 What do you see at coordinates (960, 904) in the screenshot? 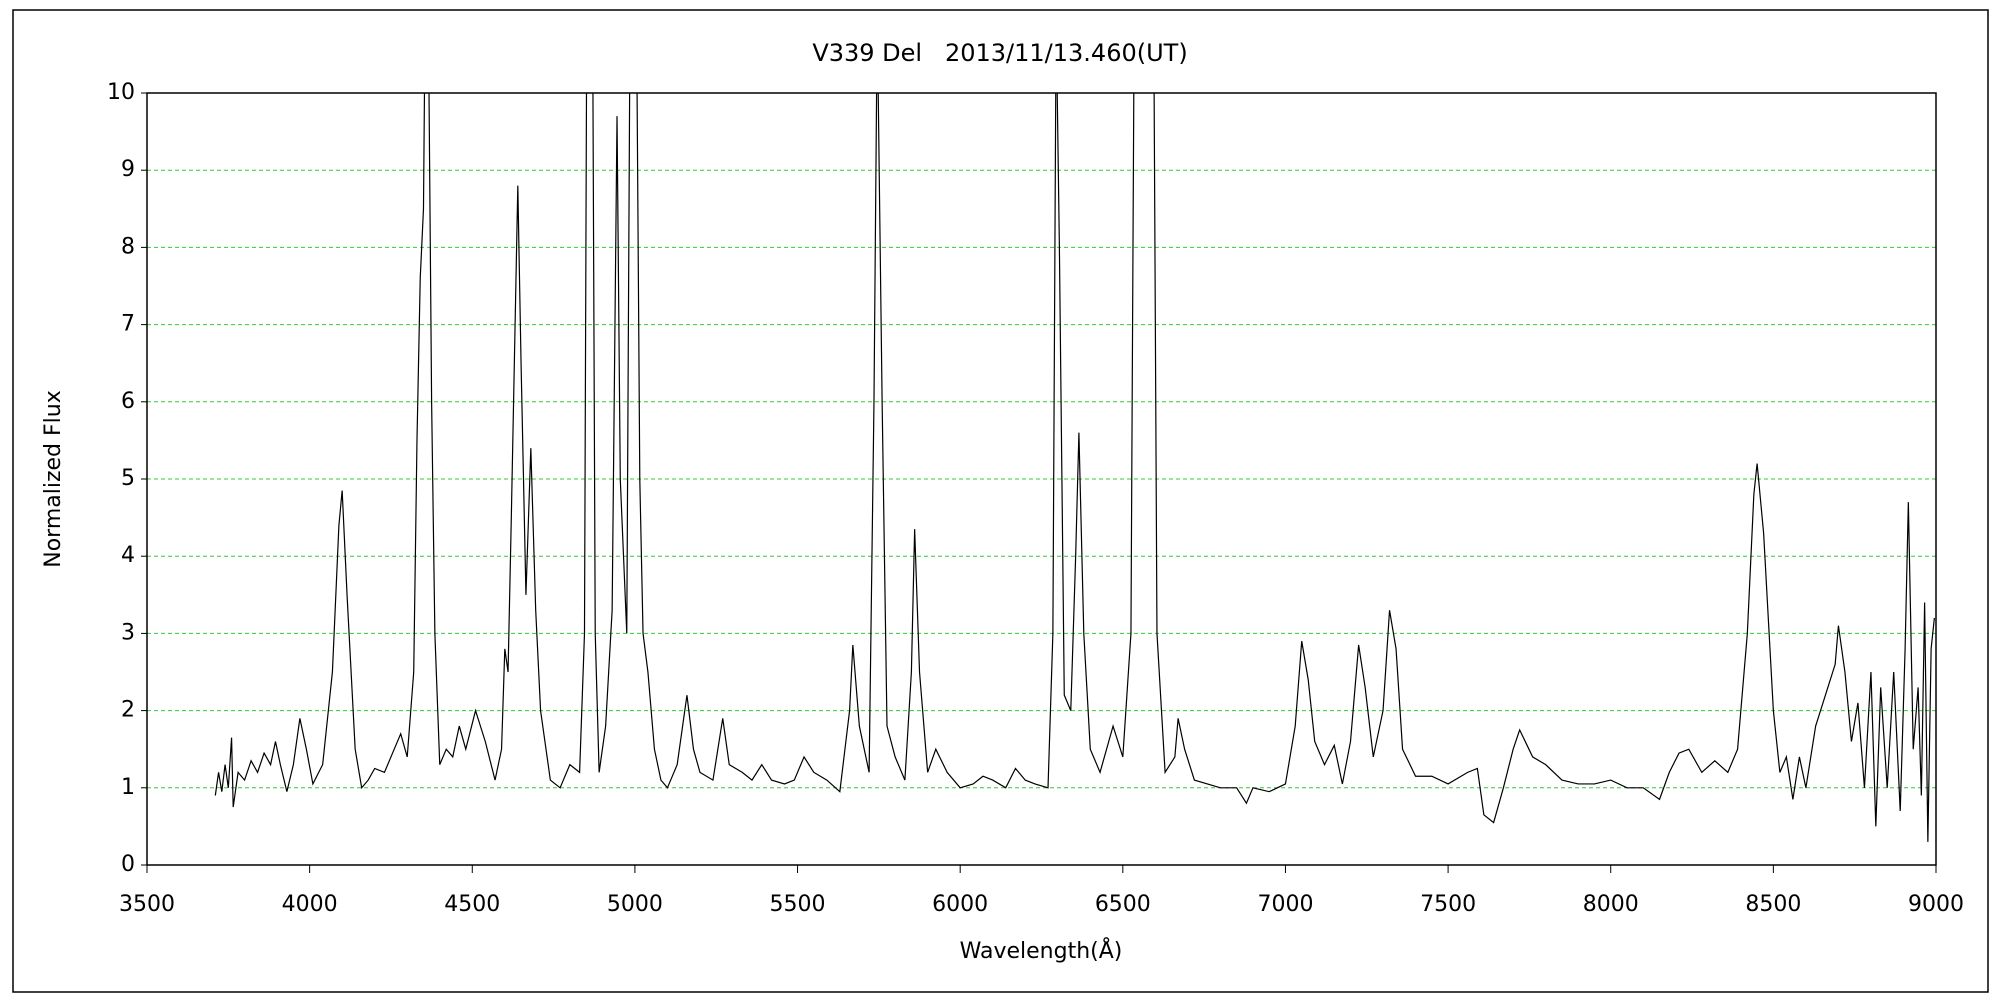
I see `x-tick-label: 6000` at bounding box center [960, 904].